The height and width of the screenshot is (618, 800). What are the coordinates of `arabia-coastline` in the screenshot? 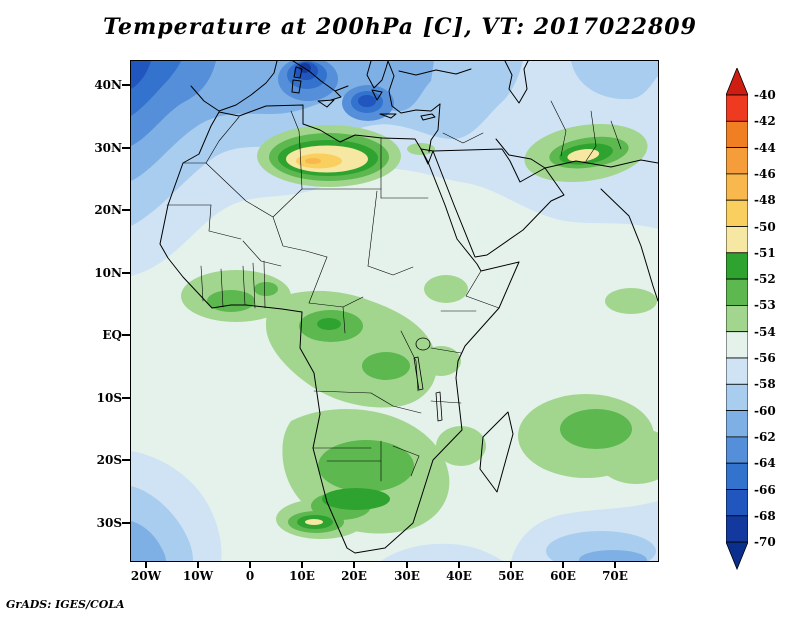 It's located at (498, 203).